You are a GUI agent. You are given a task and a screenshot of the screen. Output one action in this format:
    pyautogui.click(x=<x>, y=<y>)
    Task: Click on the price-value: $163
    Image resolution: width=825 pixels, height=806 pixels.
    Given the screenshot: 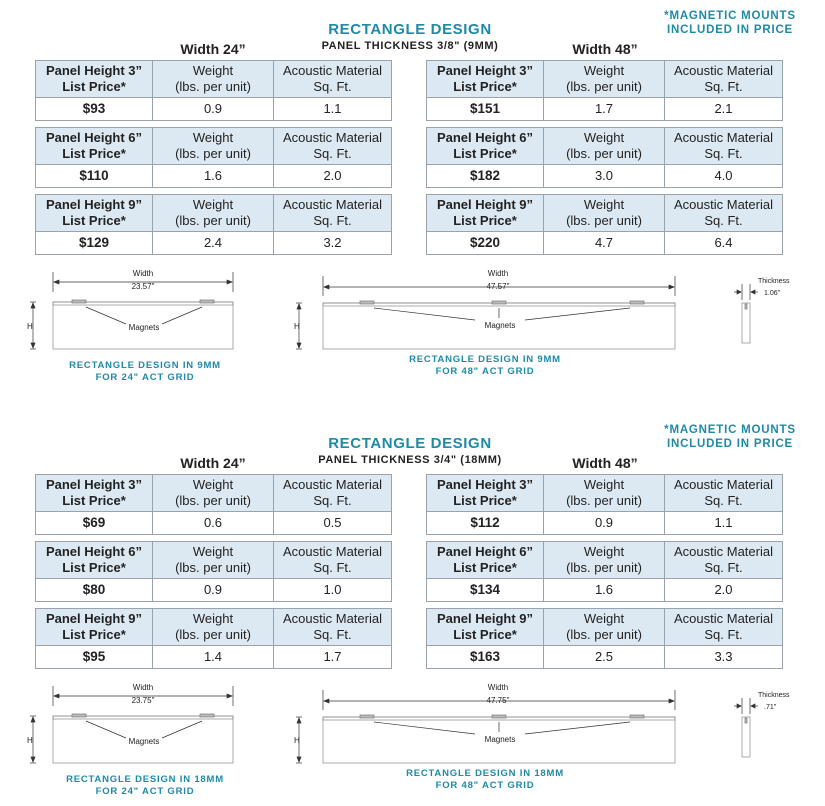 What is the action you would take?
    pyautogui.click(x=485, y=657)
    